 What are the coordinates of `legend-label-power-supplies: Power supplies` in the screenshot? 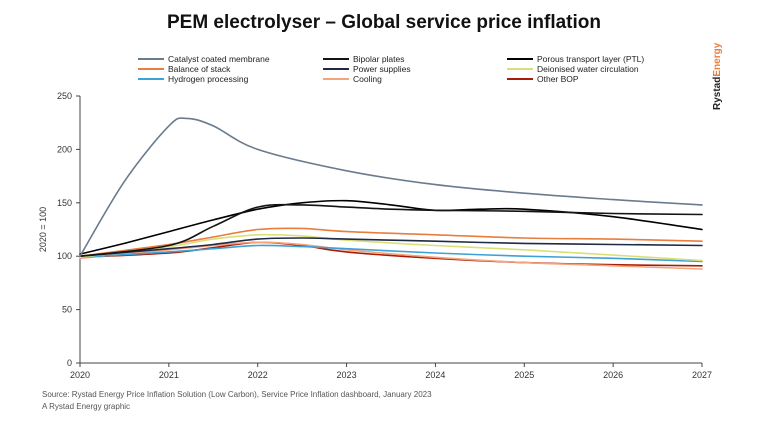 It's located at (382, 69).